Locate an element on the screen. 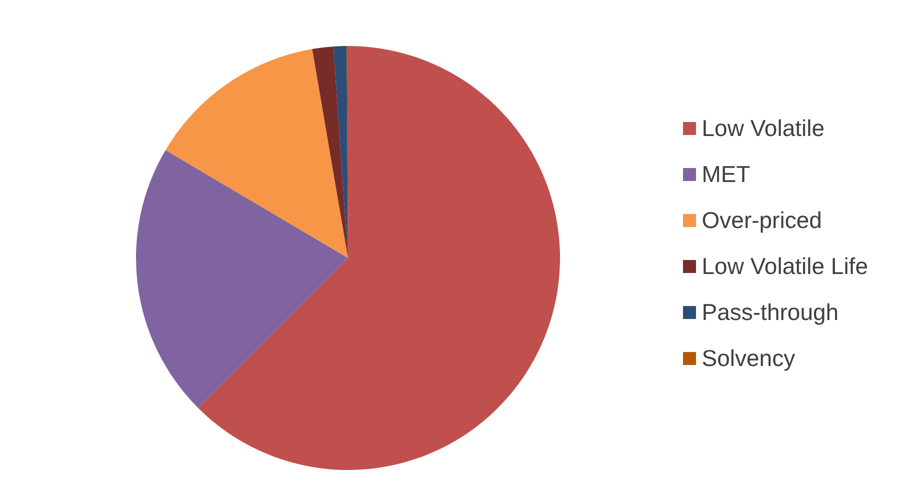 Image resolution: width=917 pixels, height=486 pixels. legend-label: Low Volatile Life is located at coordinates (785, 266).